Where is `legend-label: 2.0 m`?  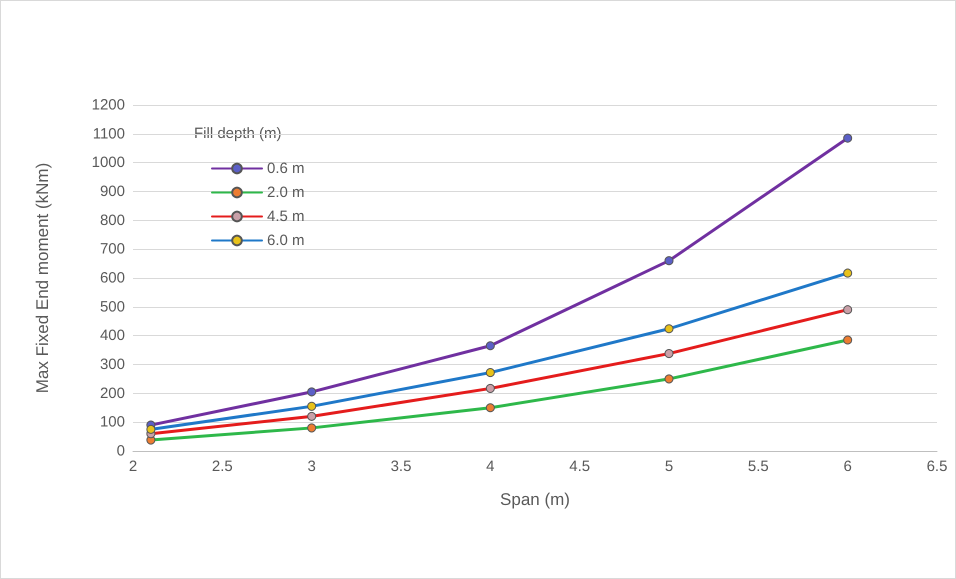
legend-label: 2.0 m is located at coordinates (286, 192).